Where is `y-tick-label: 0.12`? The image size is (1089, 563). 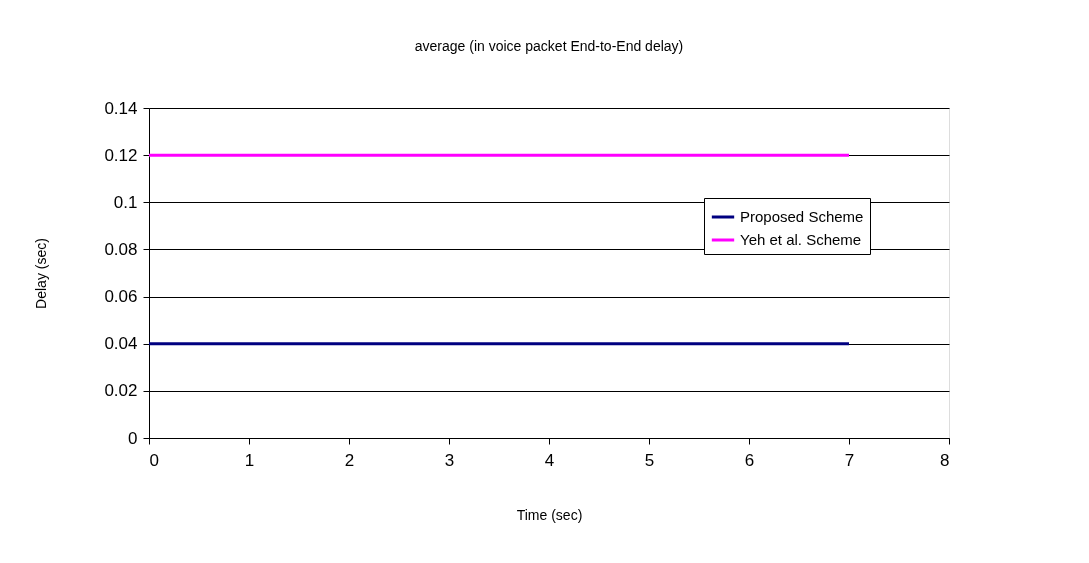
y-tick-label: 0.12 is located at coordinates (121, 155).